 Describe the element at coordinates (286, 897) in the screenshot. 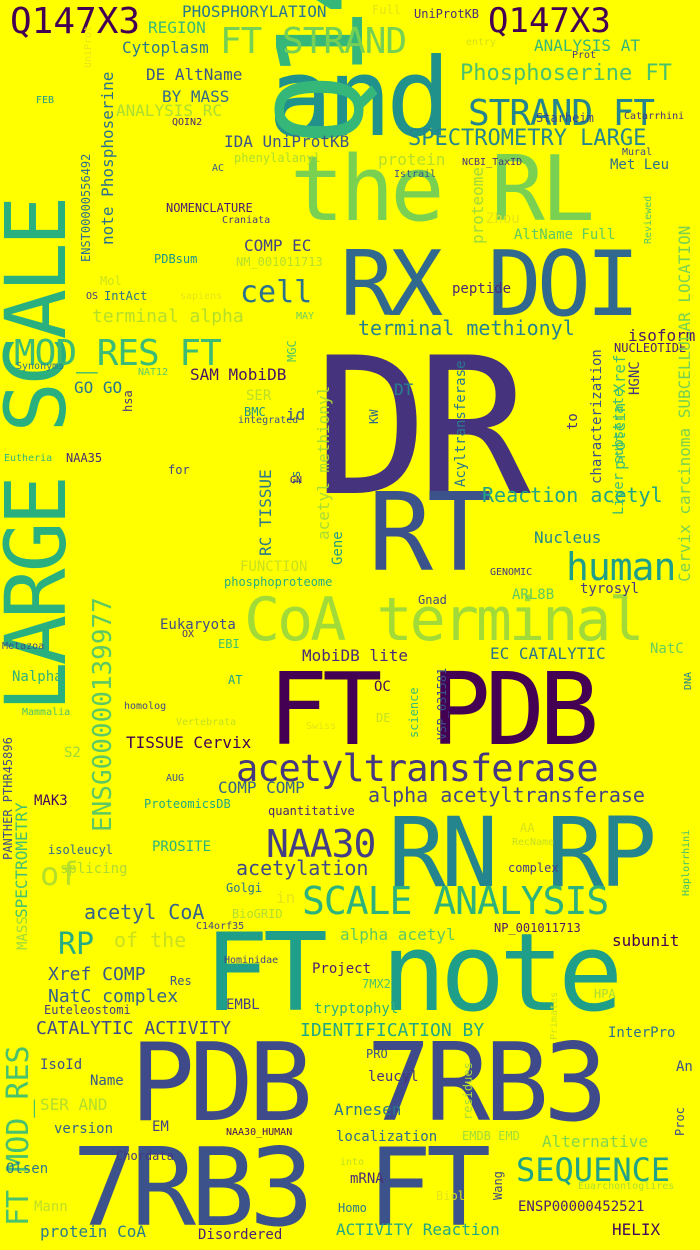

I see `word: in` at that location.